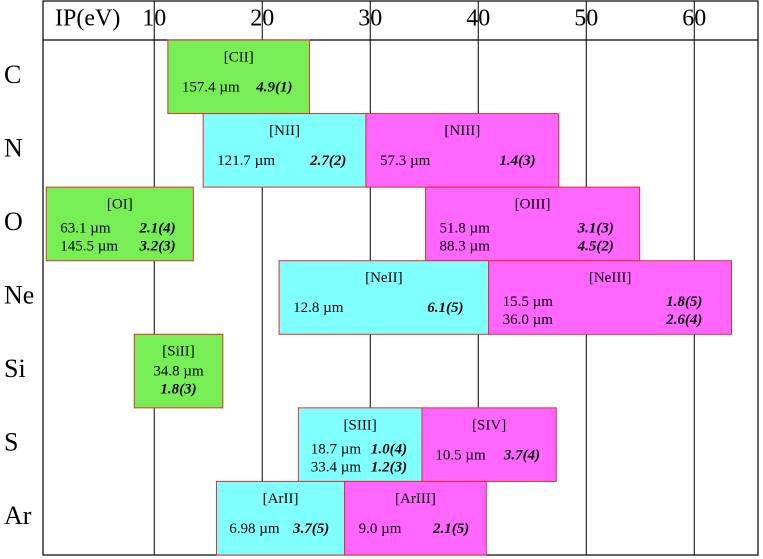 This screenshot has height=559, width=763. I want to click on value: 1.8(3), so click(178, 390).